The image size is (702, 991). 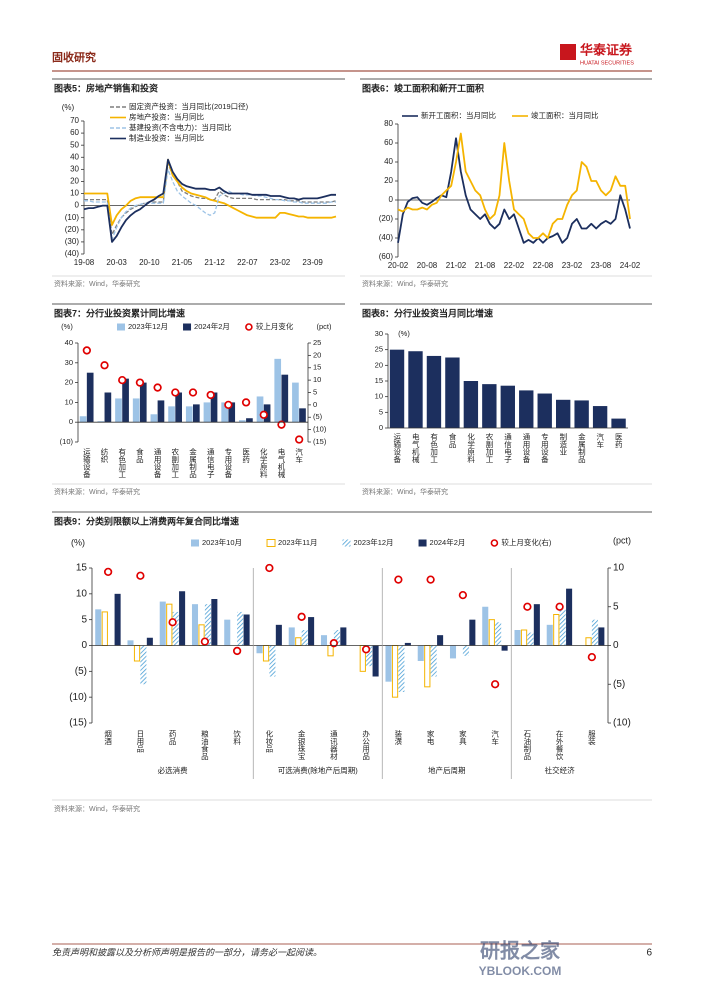 I want to click on y2-tick-label: 10, so click(x=619, y=568).